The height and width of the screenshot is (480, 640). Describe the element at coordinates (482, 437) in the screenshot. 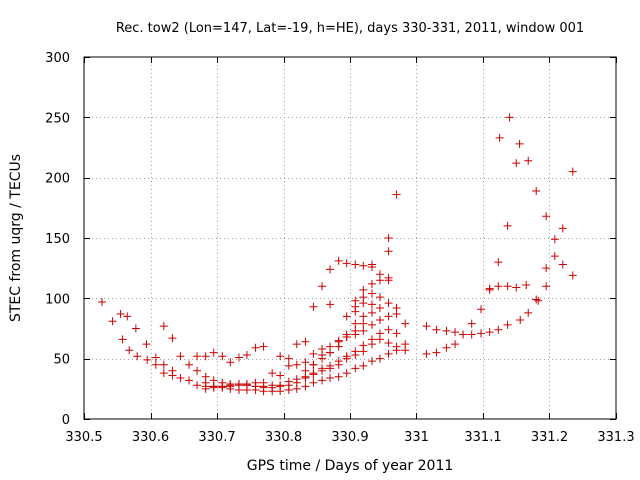

I see `x-tick-label: 331.1` at that location.